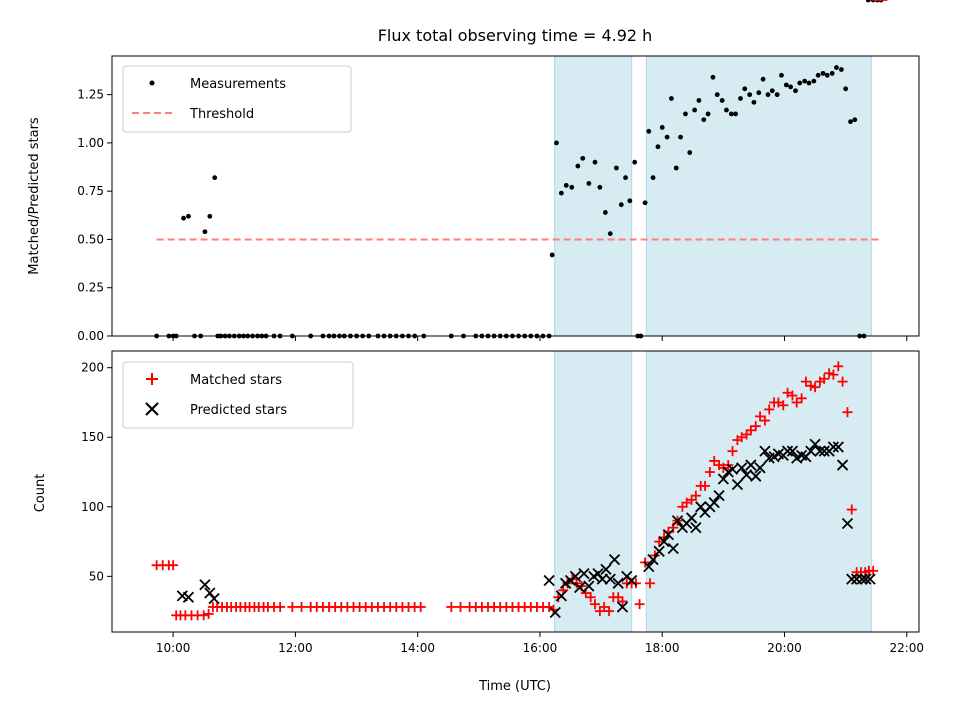  Describe the element at coordinates (40, 493) in the screenshot. I see `y-axis-label-bottom: Count` at that location.